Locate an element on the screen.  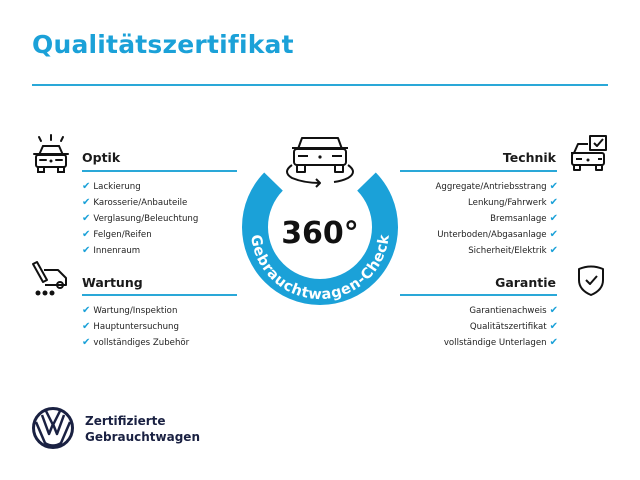
technik-divider is located at coordinates (478, 171).